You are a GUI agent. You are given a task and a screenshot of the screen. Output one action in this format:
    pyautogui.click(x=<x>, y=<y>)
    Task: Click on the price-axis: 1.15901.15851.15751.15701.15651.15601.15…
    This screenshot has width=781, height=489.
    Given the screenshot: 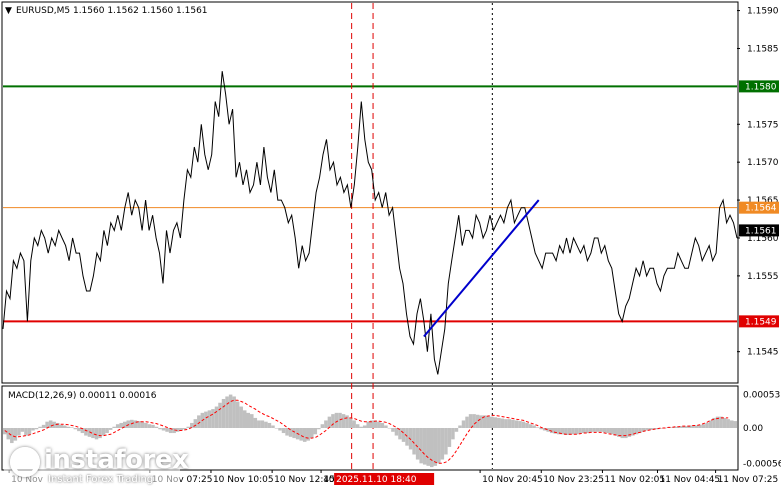 What is the action you would take?
    pyautogui.click(x=759, y=238)
    